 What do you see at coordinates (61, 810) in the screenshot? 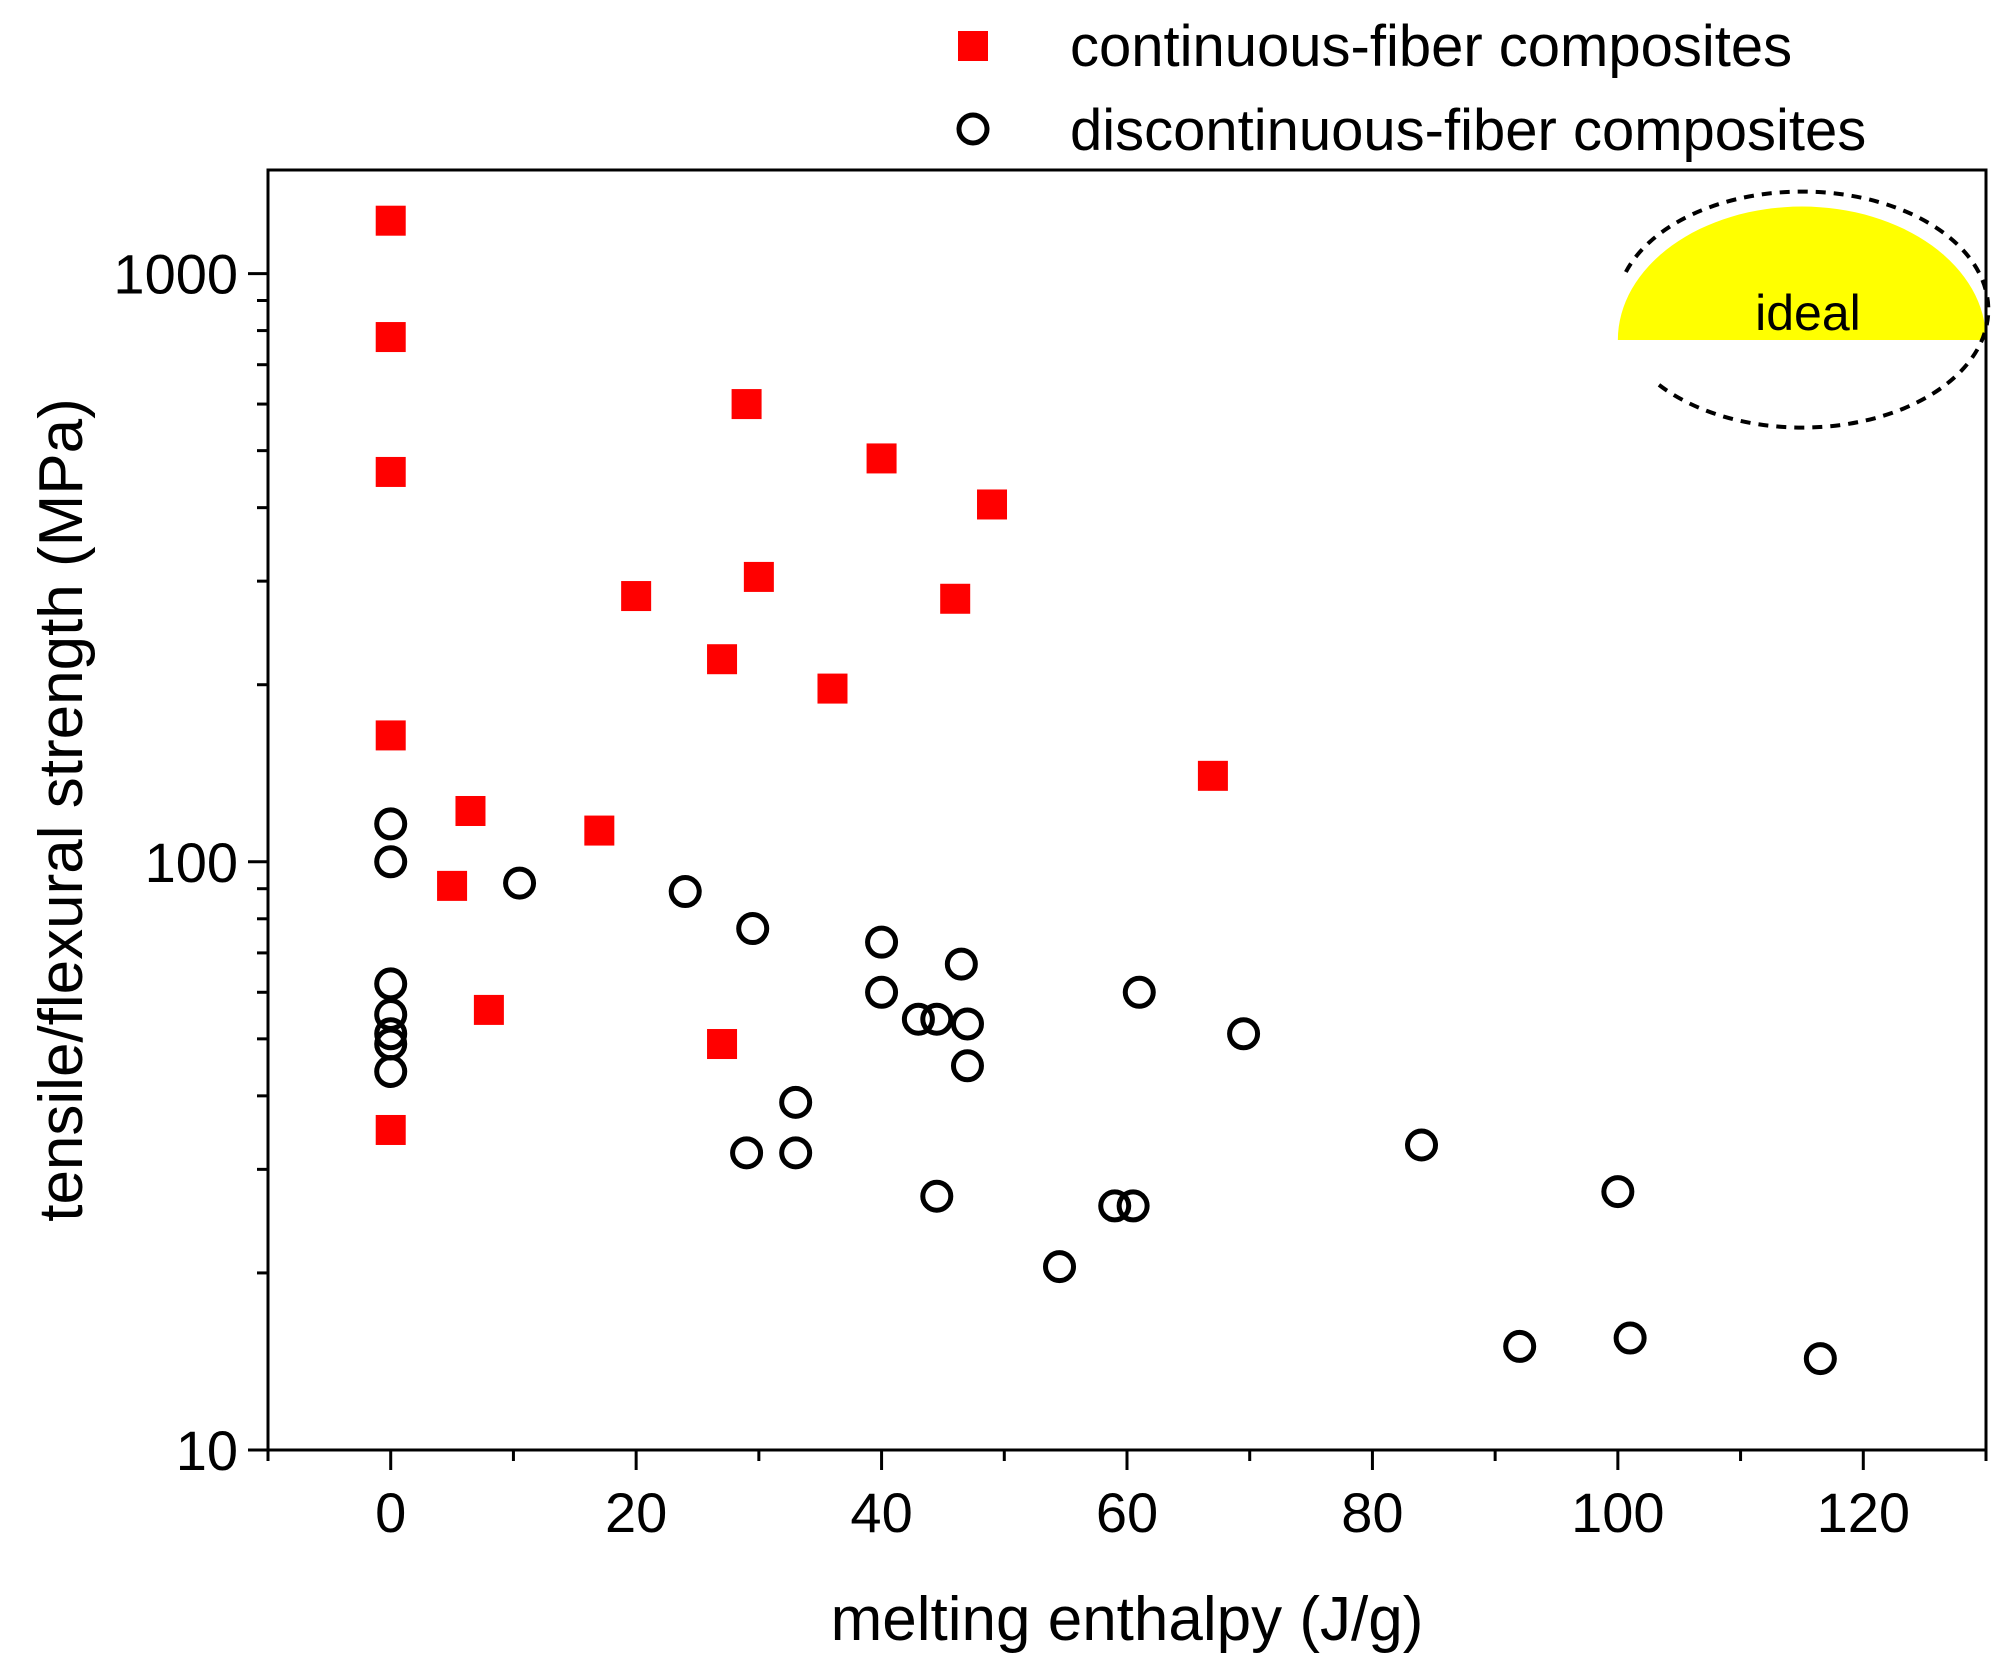
I see `y-axis-title: tensile/flexural strength (MPa)` at bounding box center [61, 810].